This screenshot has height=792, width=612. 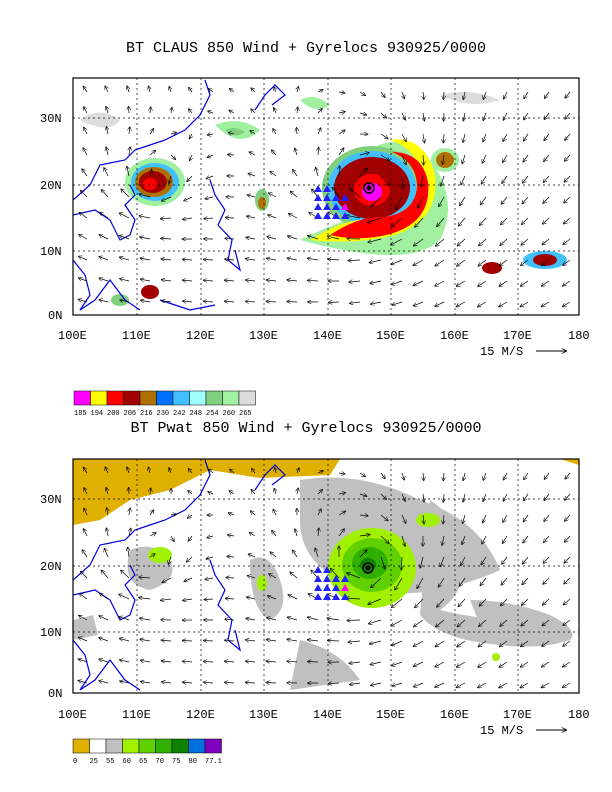 I want to click on cyclone-center-dot, so click(x=369, y=188).